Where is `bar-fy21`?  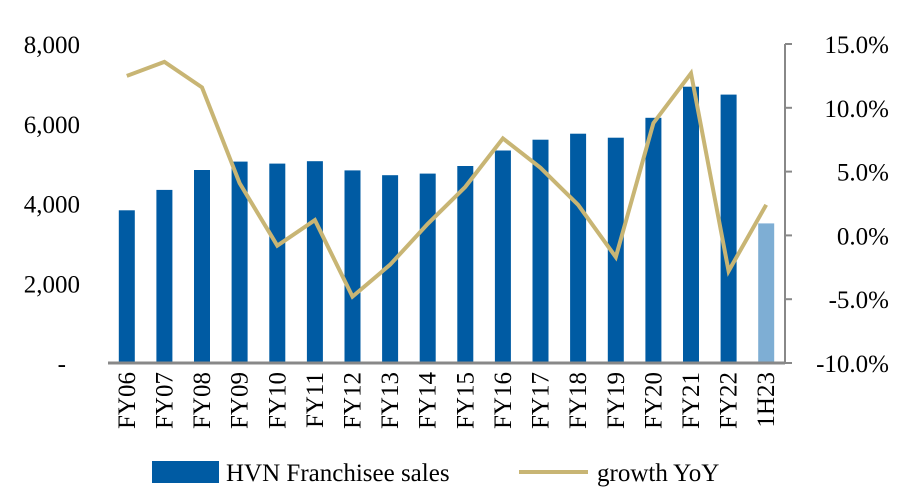
bar-fy21 is located at coordinates (691, 224).